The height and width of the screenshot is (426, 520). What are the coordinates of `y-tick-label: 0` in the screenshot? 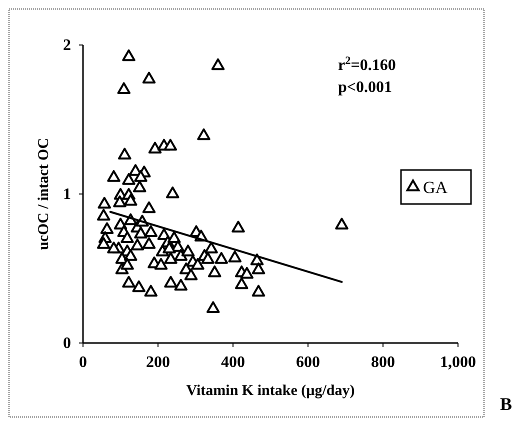 It's located at (67, 343).